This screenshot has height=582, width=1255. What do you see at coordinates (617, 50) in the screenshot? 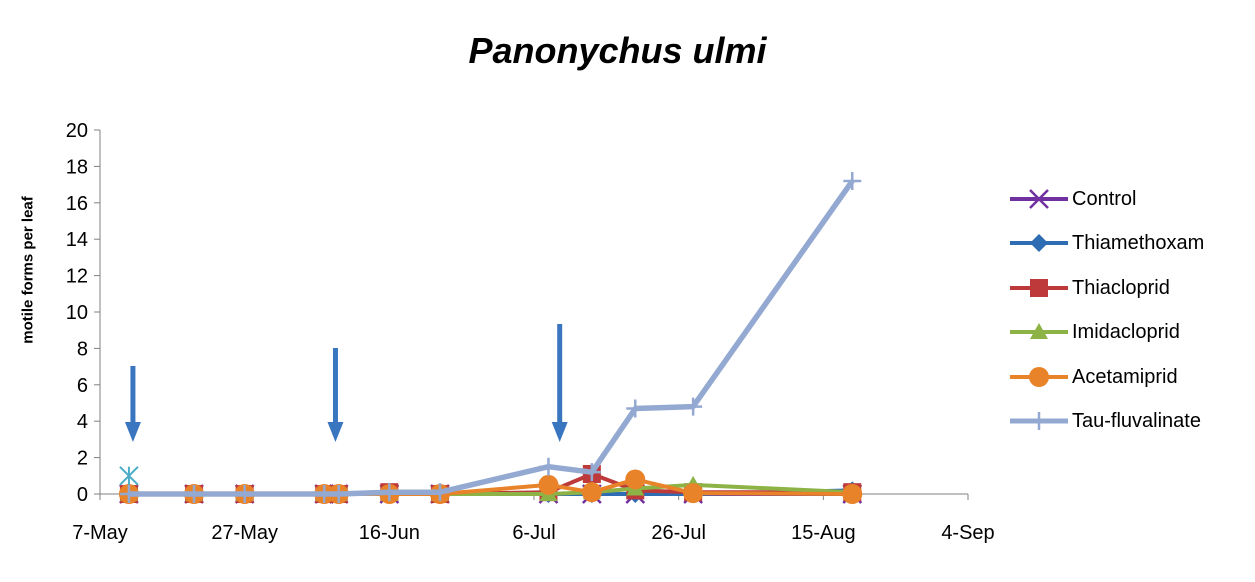
I see `chart-title: Panonychus ulmi` at bounding box center [617, 50].